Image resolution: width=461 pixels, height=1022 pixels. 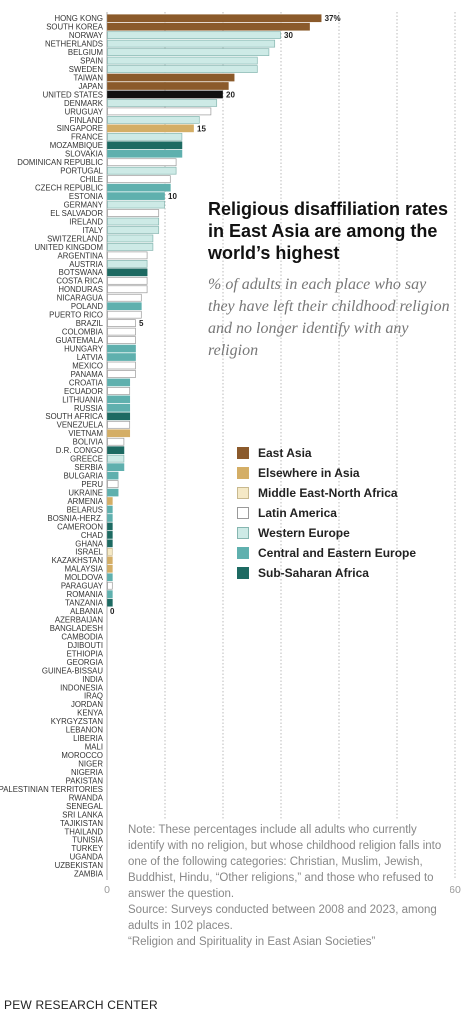 What do you see at coordinates (86, 797) in the screenshot?
I see `country-label: RWANDA` at bounding box center [86, 797].